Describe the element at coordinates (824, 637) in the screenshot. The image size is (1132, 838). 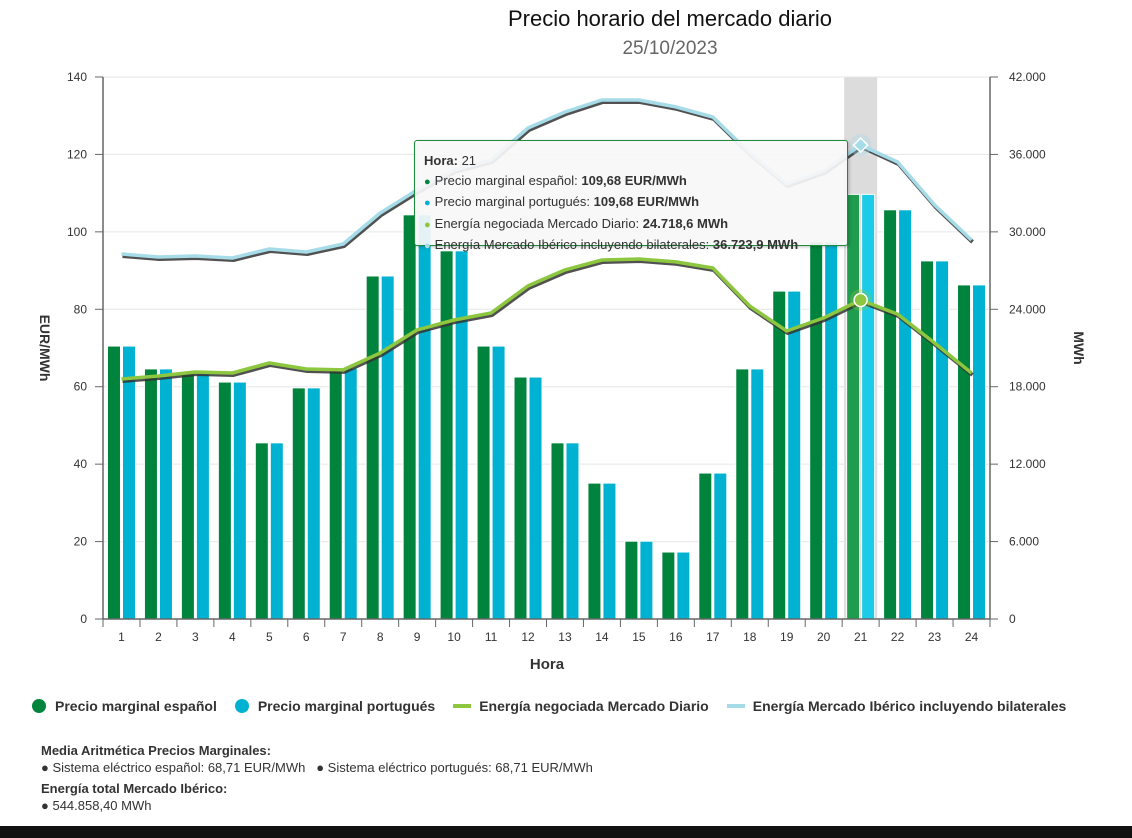
I see `x-tick-label: 20` at that location.